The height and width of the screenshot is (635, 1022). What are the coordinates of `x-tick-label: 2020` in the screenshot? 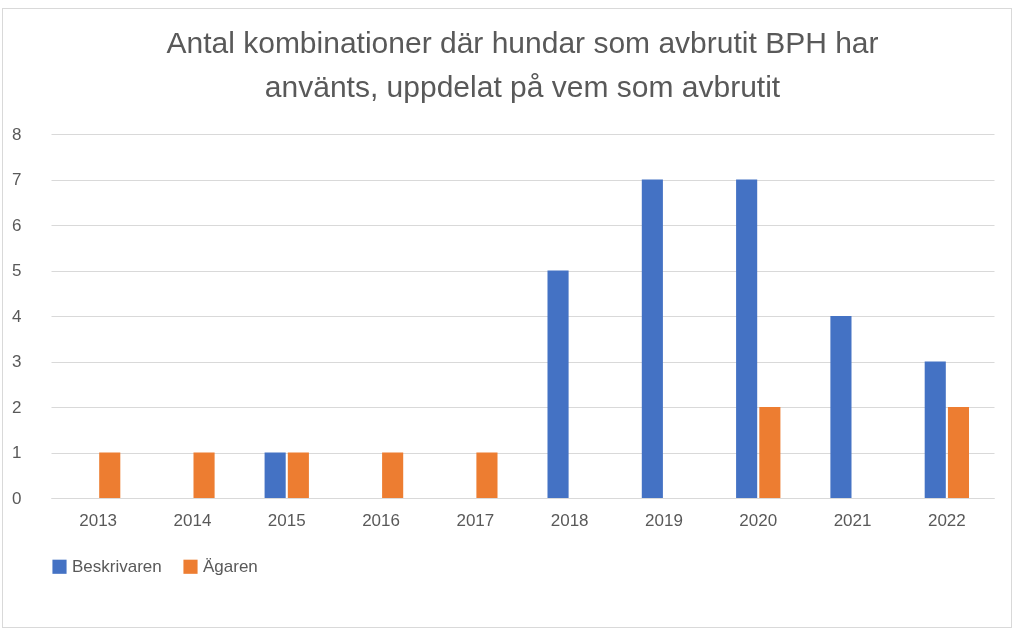 It's located at (758, 520).